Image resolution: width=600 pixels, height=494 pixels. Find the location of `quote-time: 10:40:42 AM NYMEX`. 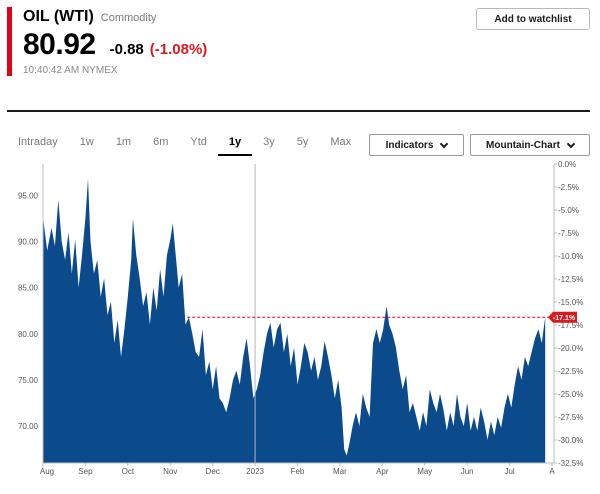

quote-time: 10:40:42 AM NYMEX is located at coordinates (70, 70).